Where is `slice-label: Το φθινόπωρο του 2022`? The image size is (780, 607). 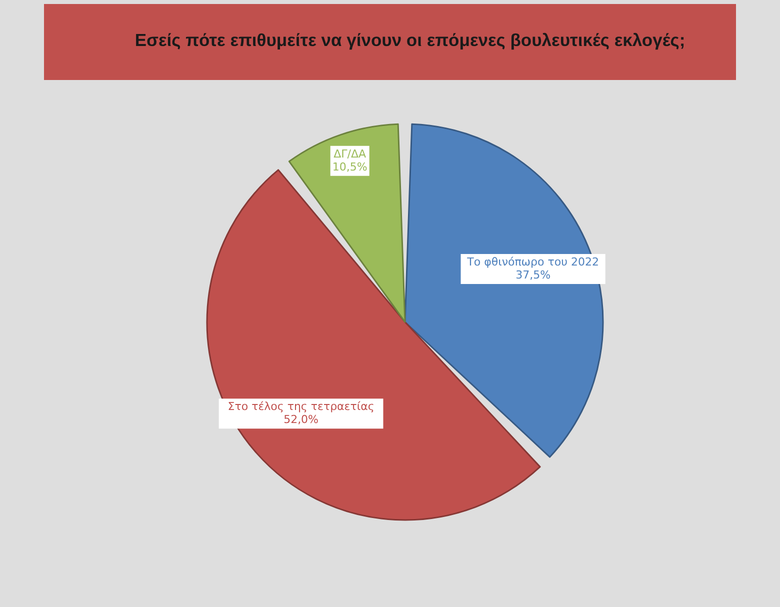
slice-label: Το φθινόπωρο του 2022 is located at coordinates (532, 261).